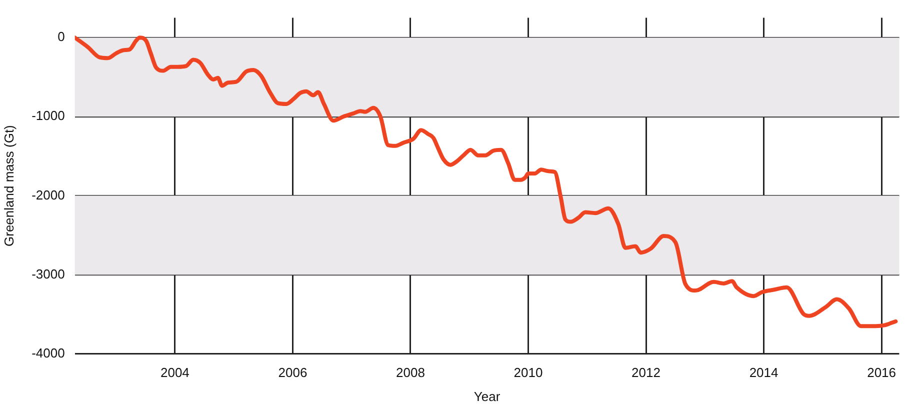 The image size is (908, 407). I want to click on y-tick-label: -4000, so click(48, 352).